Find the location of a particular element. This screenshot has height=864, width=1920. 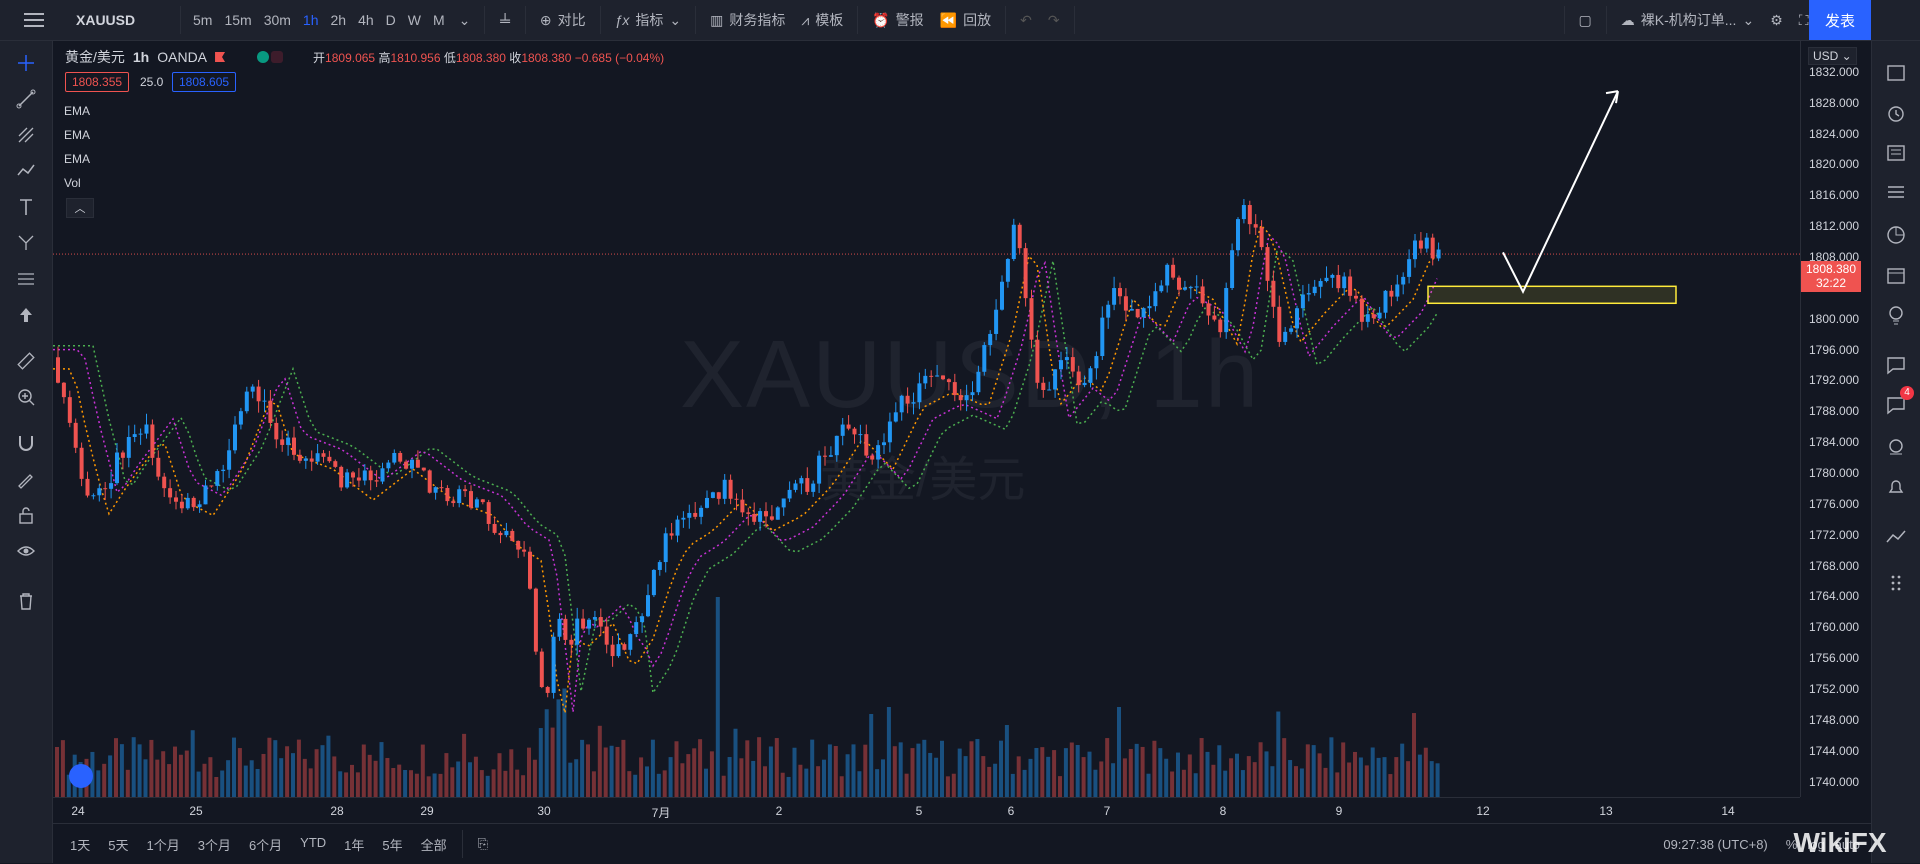

range-6: 1年 is located at coordinates (354, 845).